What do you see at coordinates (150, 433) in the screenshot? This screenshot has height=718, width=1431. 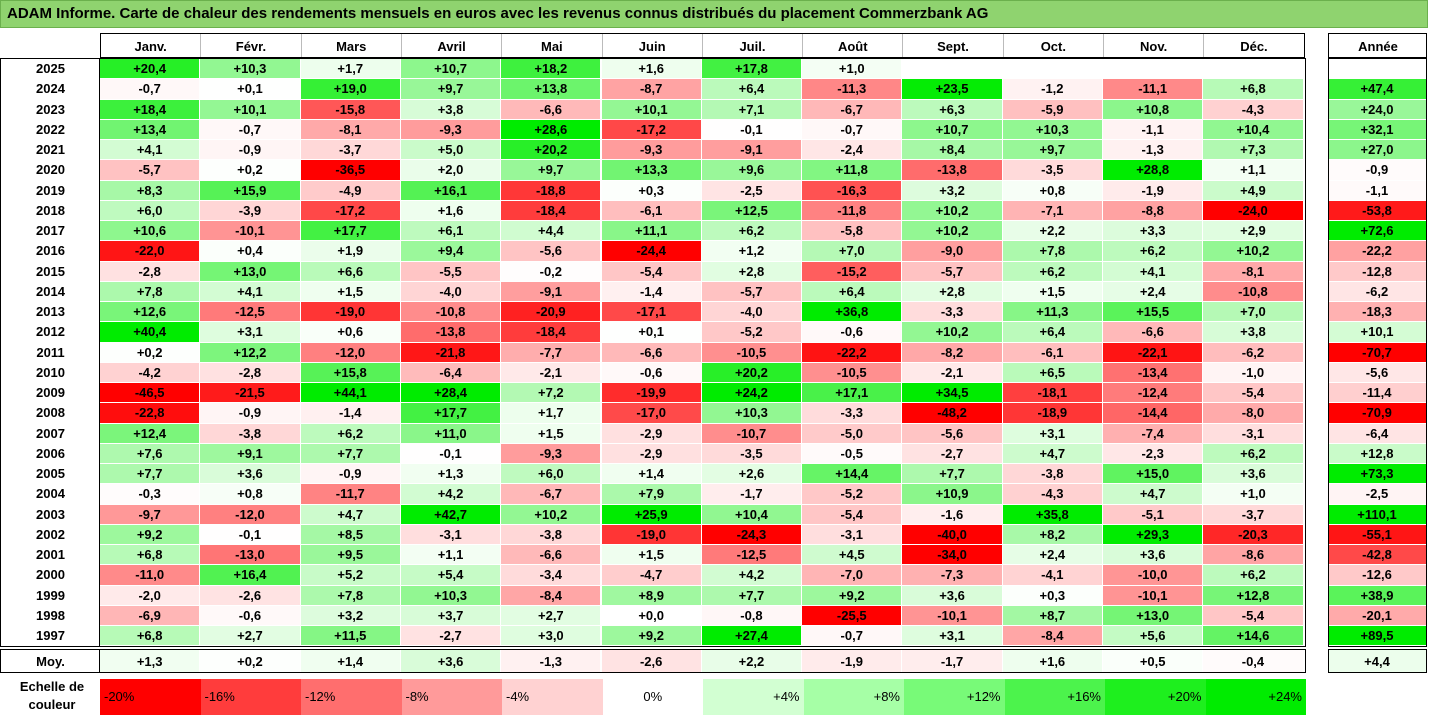 I see `heatmap-cell: +12,4` at bounding box center [150, 433].